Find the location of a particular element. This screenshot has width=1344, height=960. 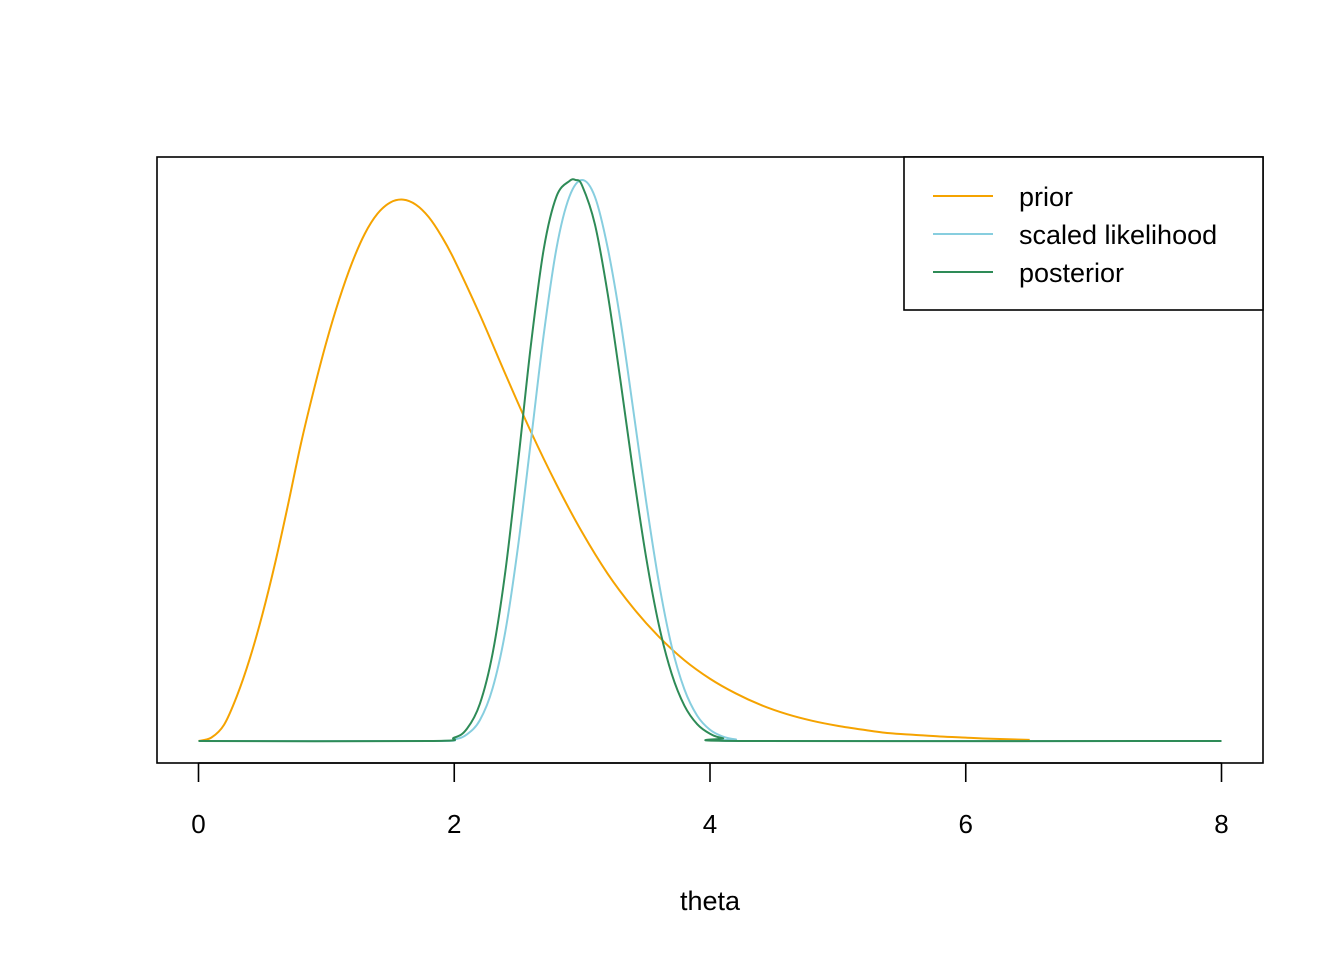

x-tick-label: 6 is located at coordinates (966, 824).